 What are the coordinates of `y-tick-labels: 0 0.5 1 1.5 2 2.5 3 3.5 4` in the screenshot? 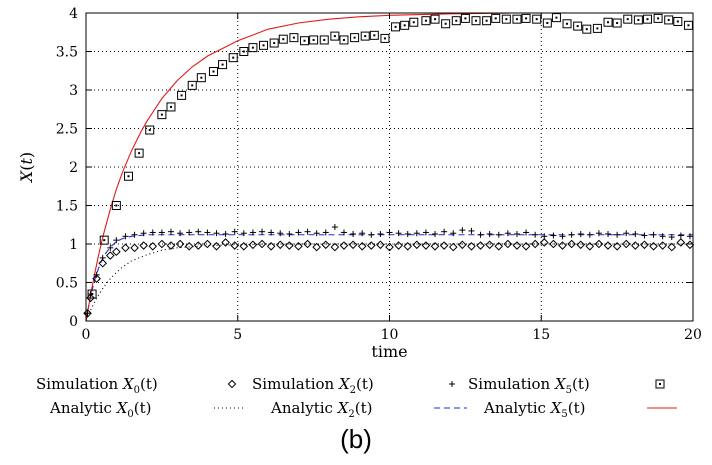 It's located at (67, 168).